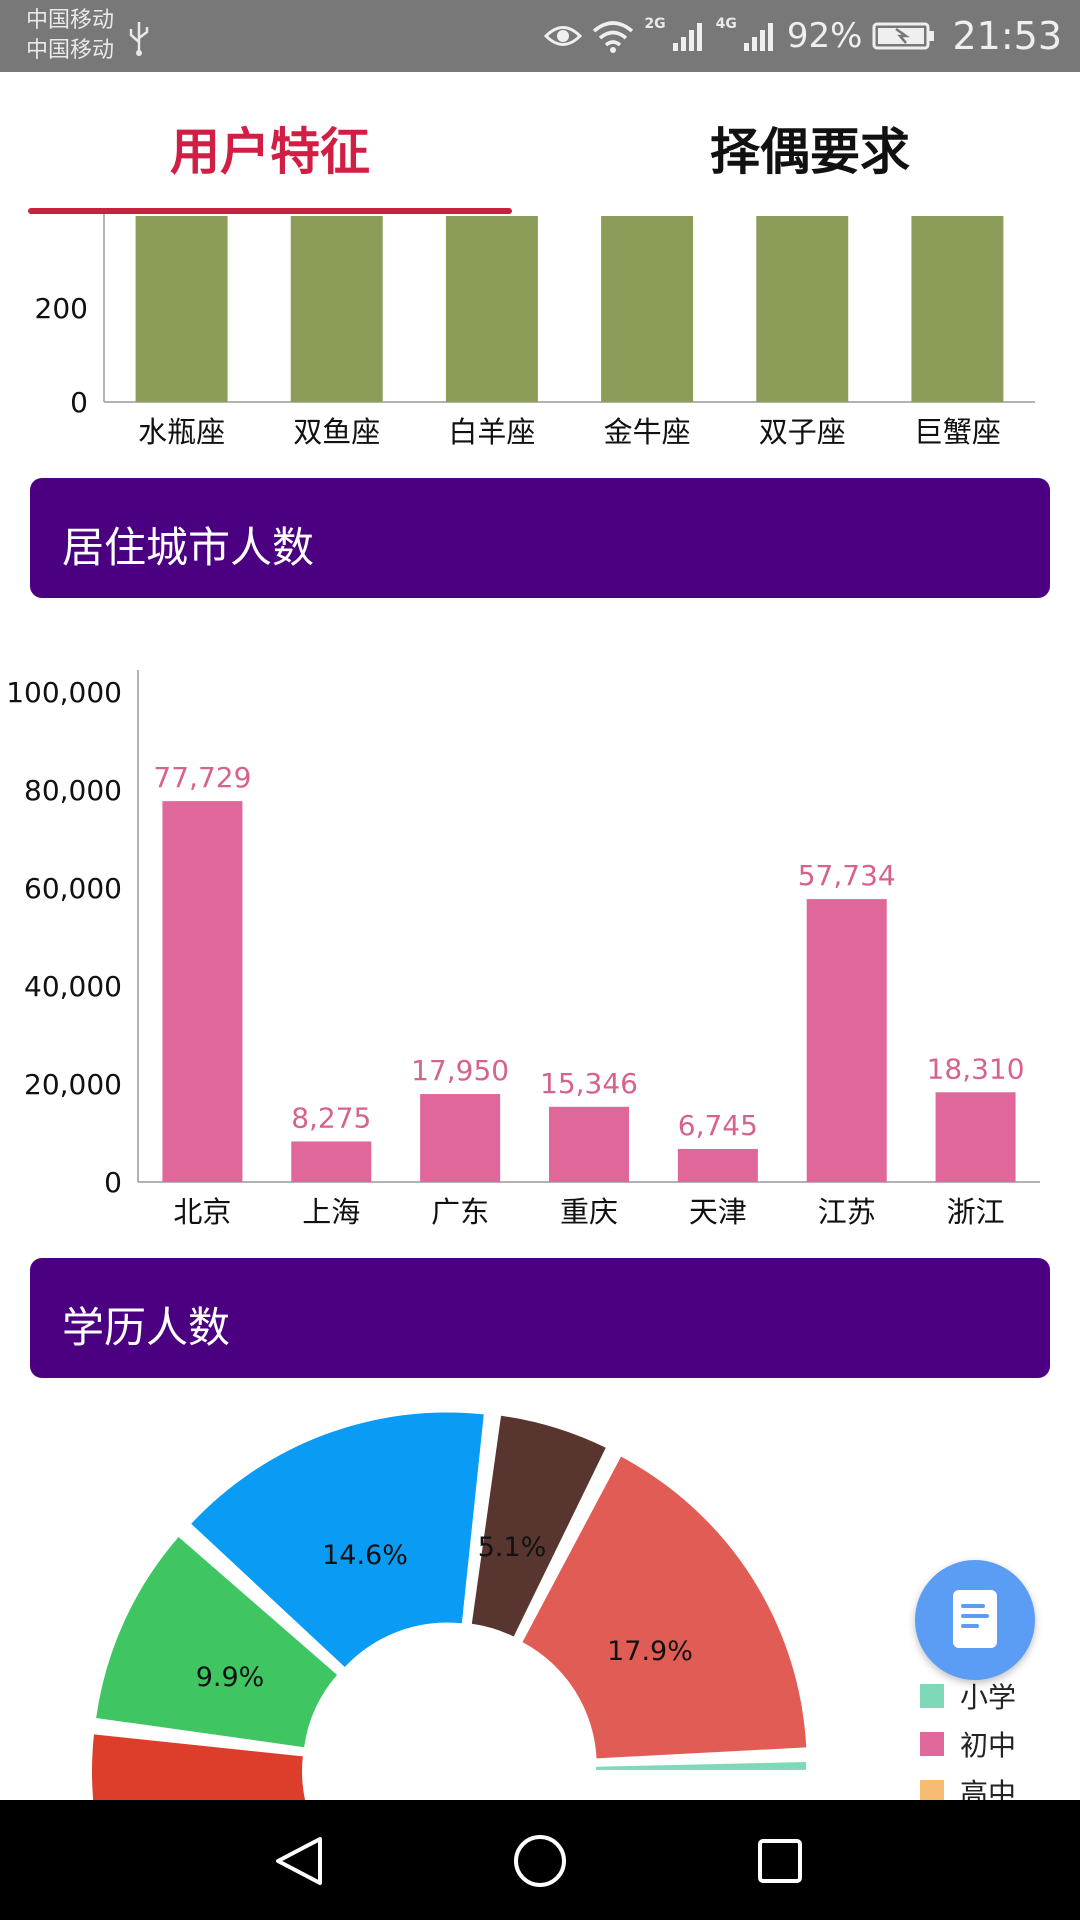 The width and height of the screenshot is (1080, 1920). What do you see at coordinates (540, 1318) in the screenshot?
I see `education-section-header: 学历人数` at bounding box center [540, 1318].